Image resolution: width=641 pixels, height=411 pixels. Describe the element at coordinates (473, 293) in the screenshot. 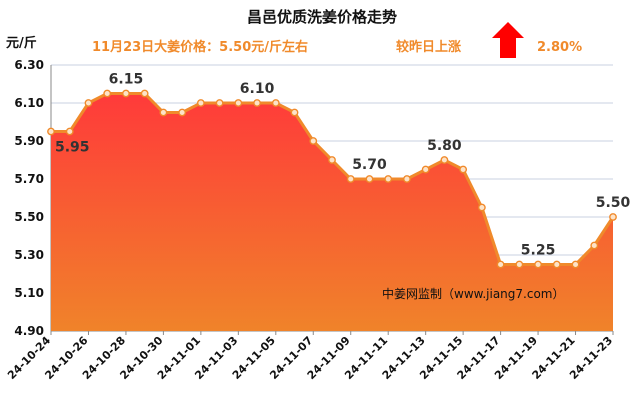

I see `watermark: 中姜网监制（www.jiang7.com）` at that location.